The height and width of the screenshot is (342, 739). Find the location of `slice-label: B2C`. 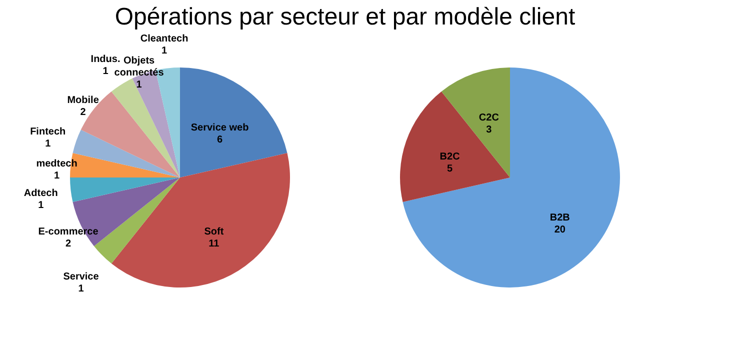

slice-label: B2C is located at coordinates (450, 156).